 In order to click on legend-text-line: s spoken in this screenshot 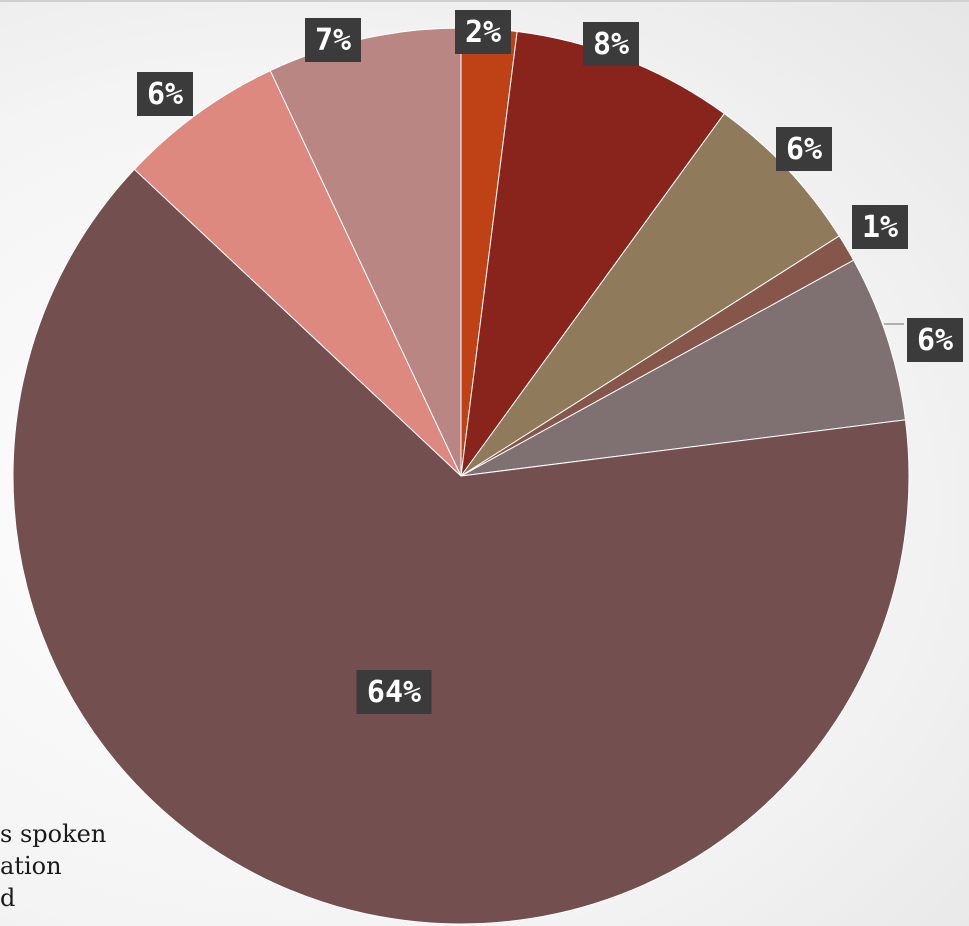, I will do `click(53, 834)`.